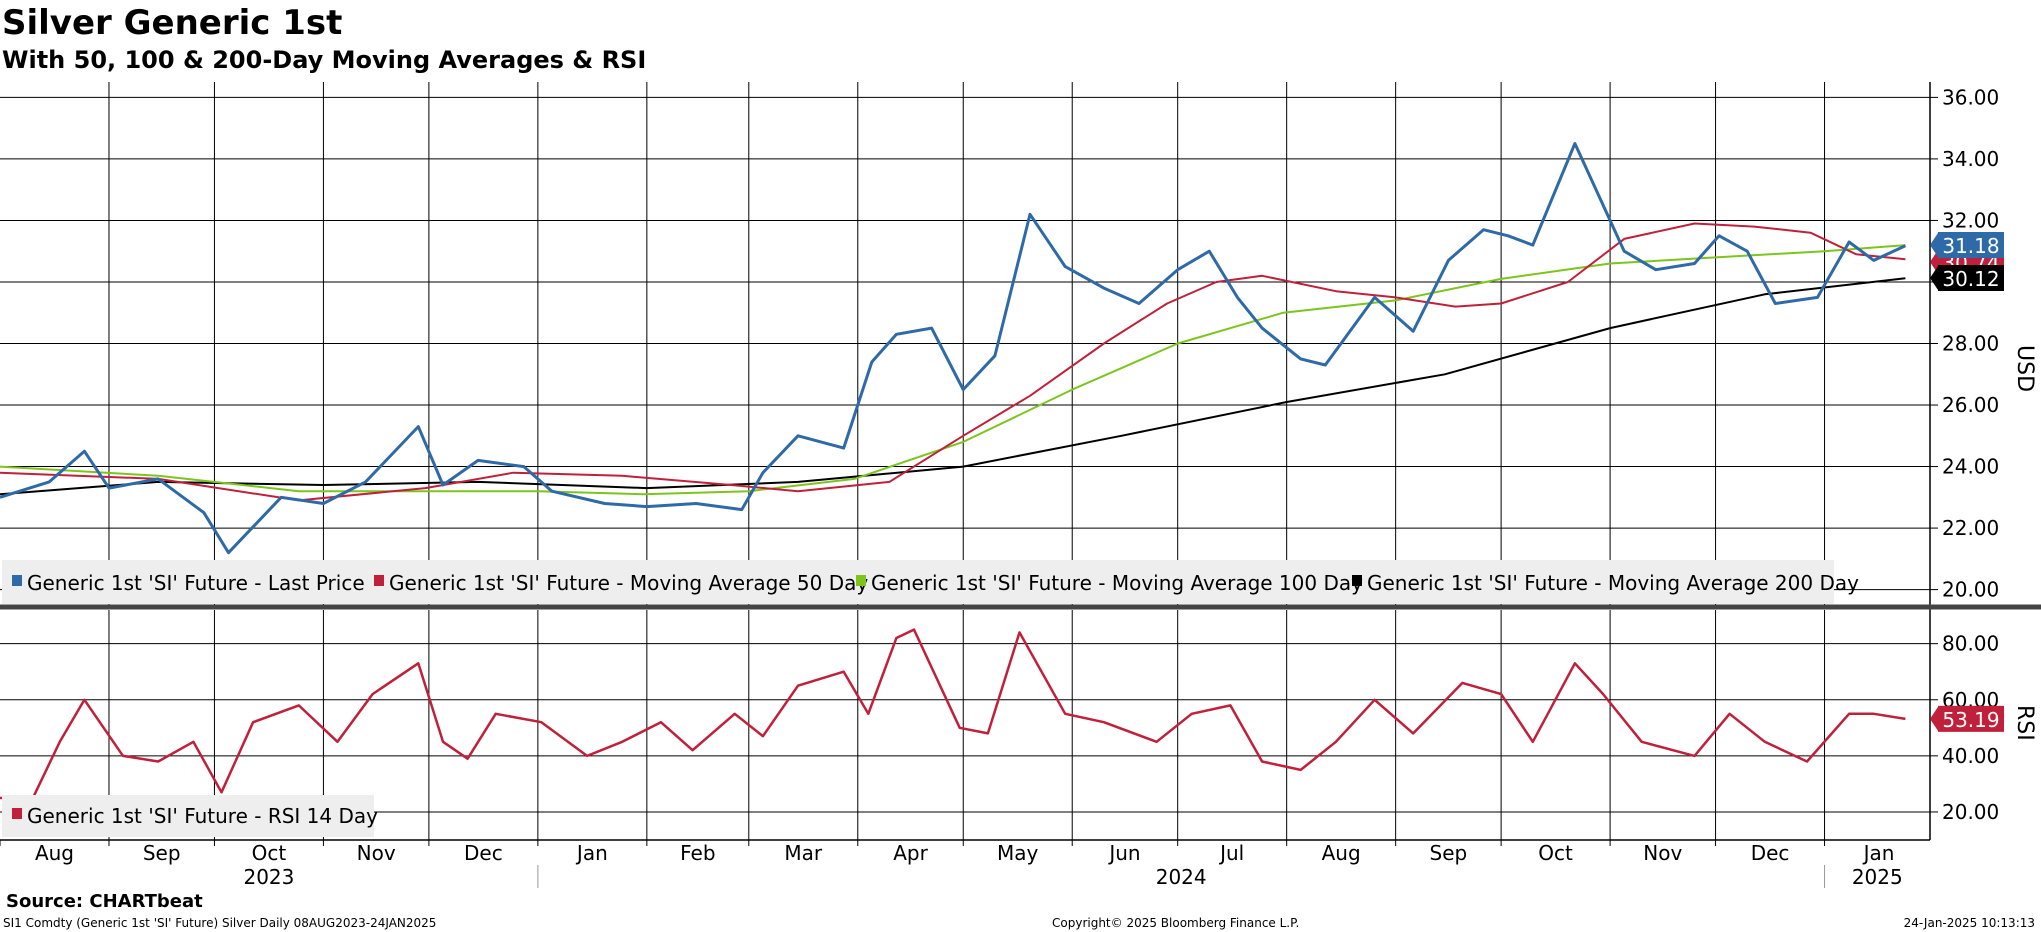 This screenshot has height=932, width=2041. Describe the element at coordinates (1970, 159) in the screenshot. I see `price-y-tick-label: 34.00` at that location.